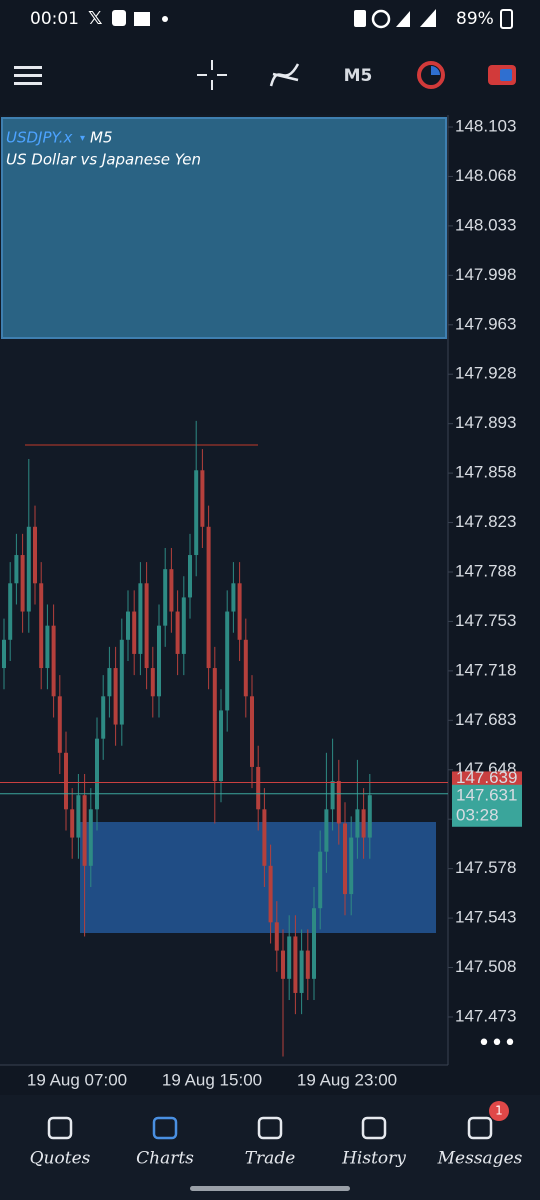 This screenshot has height=1200, width=540. I want to click on x-tick-label: 19 Aug 15:00, so click(212, 1079).